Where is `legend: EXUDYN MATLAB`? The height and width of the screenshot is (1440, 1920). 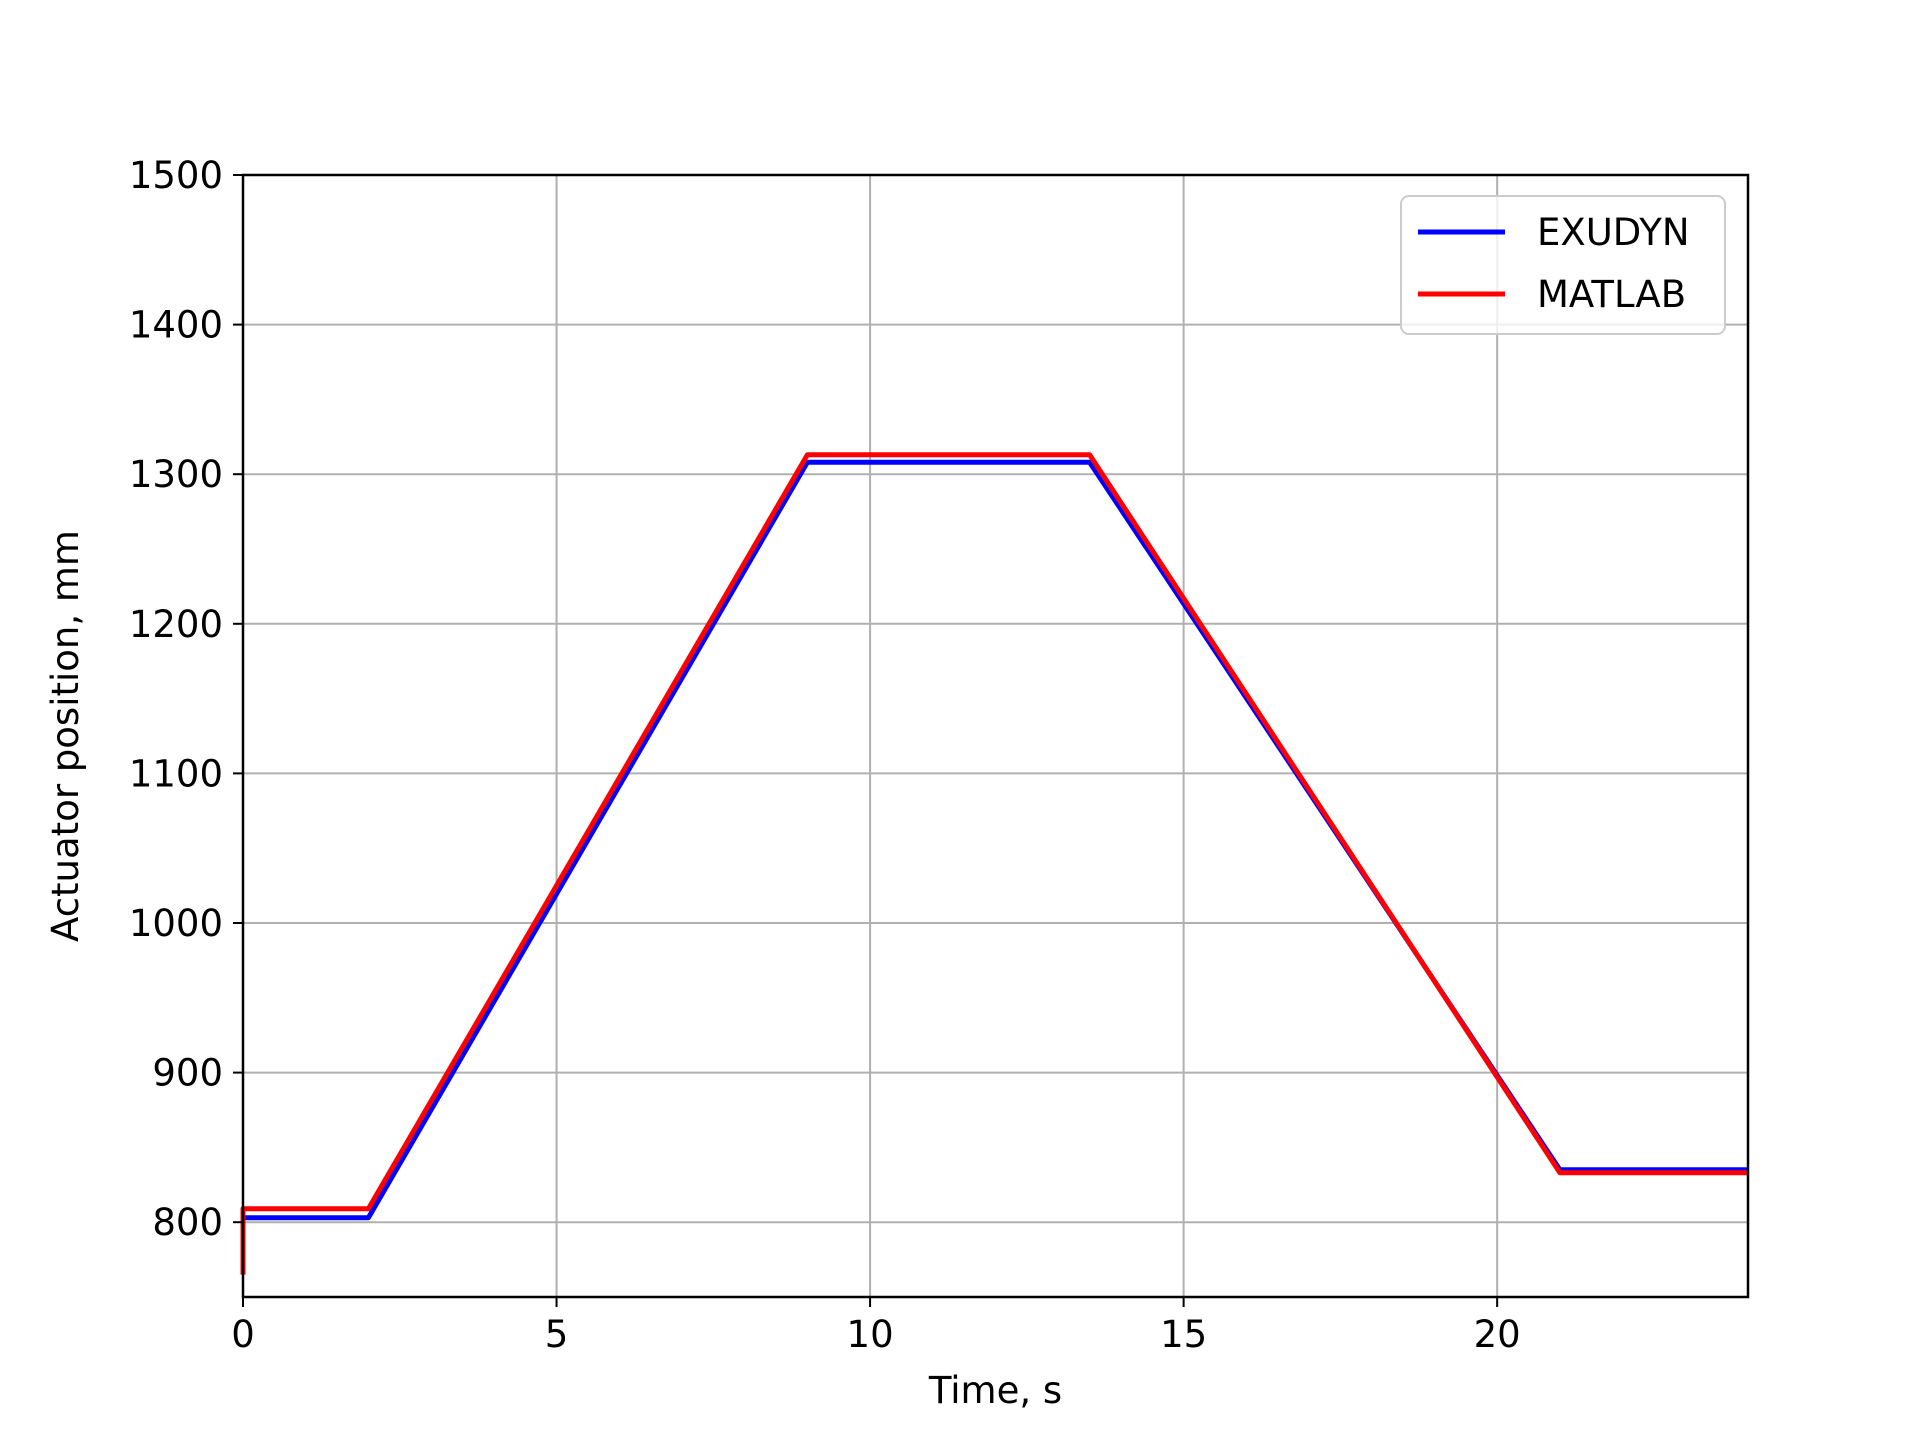
legend: EXUDYN MATLAB is located at coordinates (1563, 265).